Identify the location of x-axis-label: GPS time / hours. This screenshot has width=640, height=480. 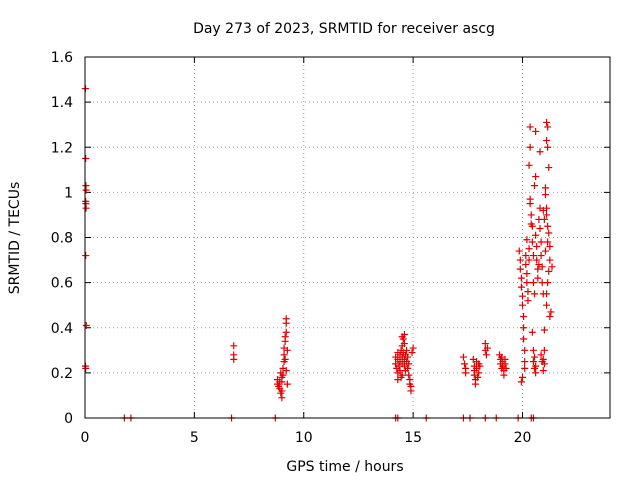
(344, 467).